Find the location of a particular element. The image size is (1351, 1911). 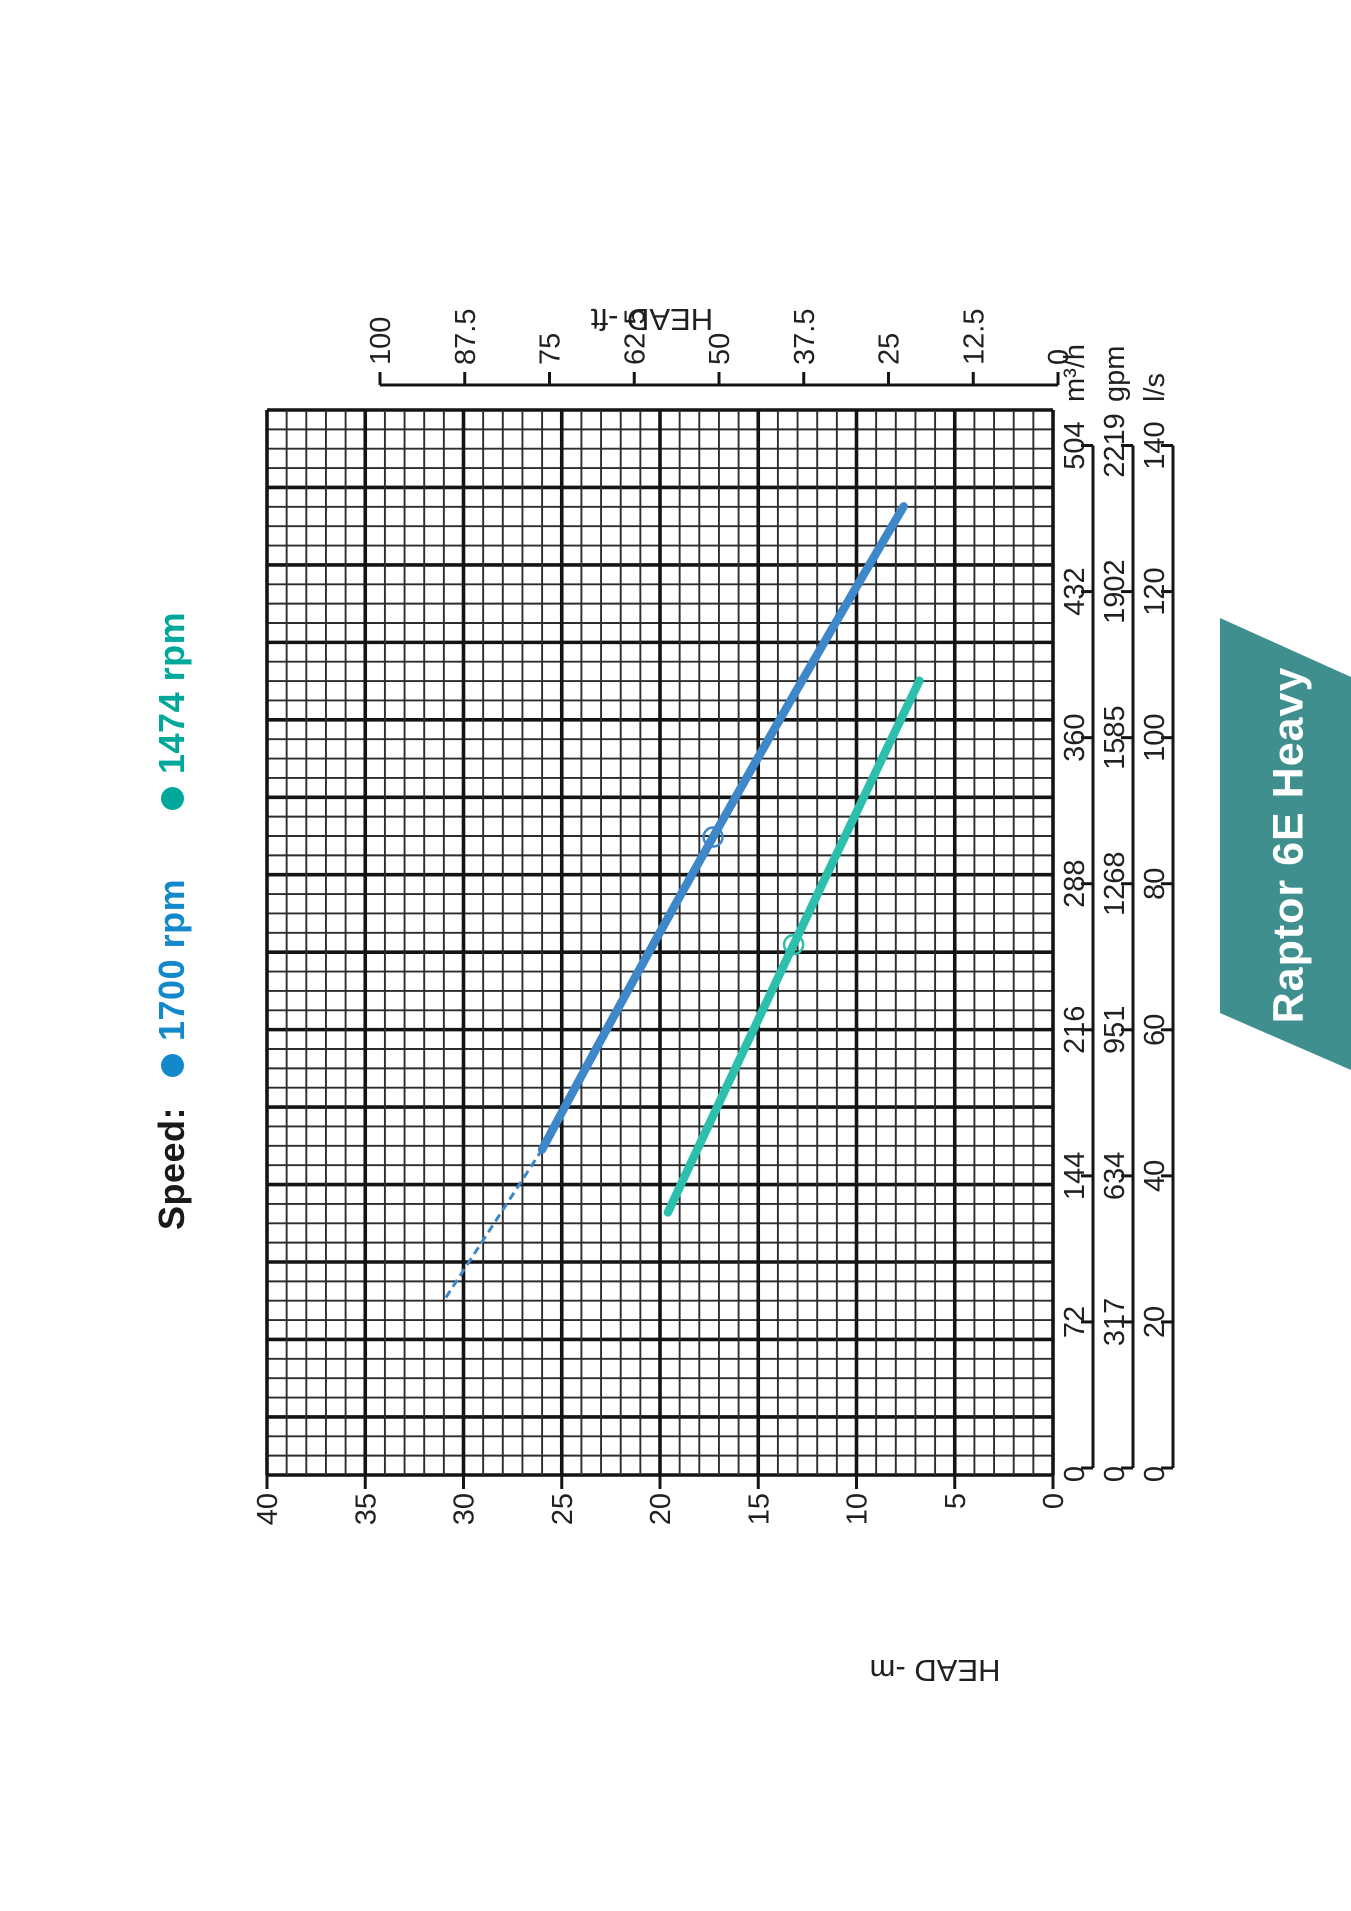

svg-text: l/s is located at coordinates (1155, 387).